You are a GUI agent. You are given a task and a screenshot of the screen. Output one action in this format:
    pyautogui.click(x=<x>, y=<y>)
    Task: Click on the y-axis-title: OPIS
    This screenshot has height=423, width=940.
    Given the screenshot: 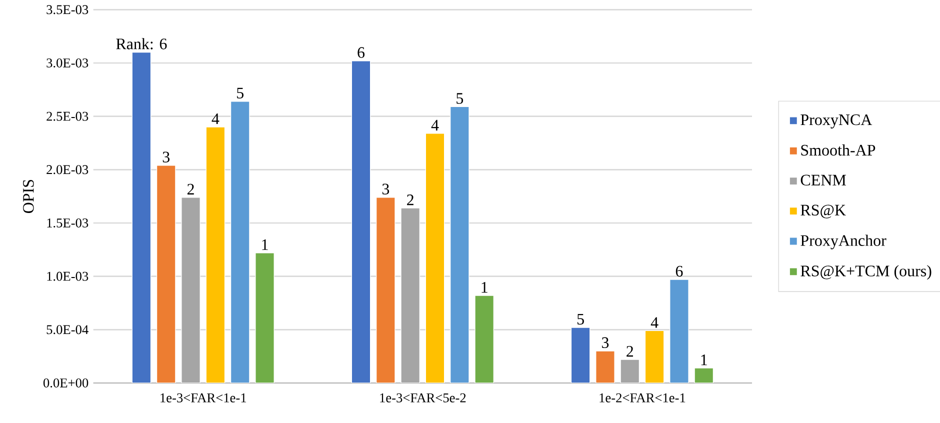 What is the action you would take?
    pyautogui.click(x=28, y=197)
    